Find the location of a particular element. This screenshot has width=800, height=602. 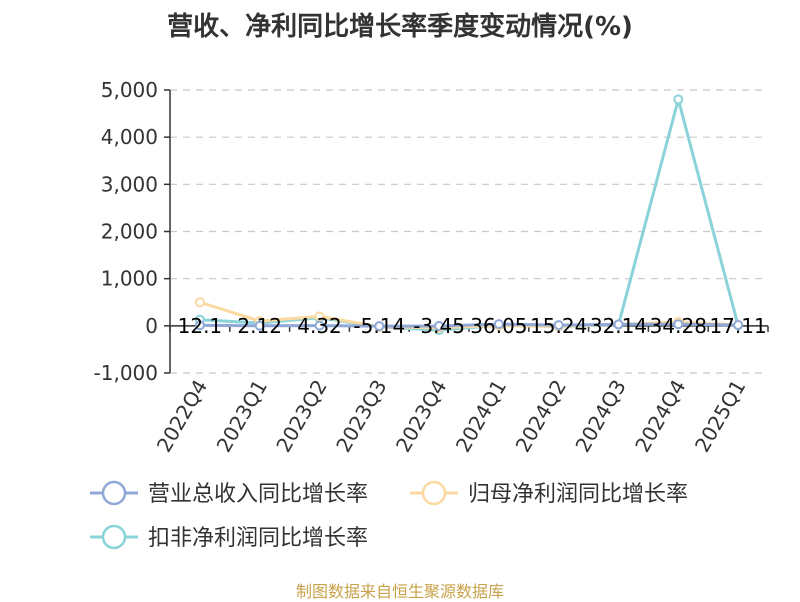

x-tick-label: 2024Q4 is located at coordinates (660, 416).